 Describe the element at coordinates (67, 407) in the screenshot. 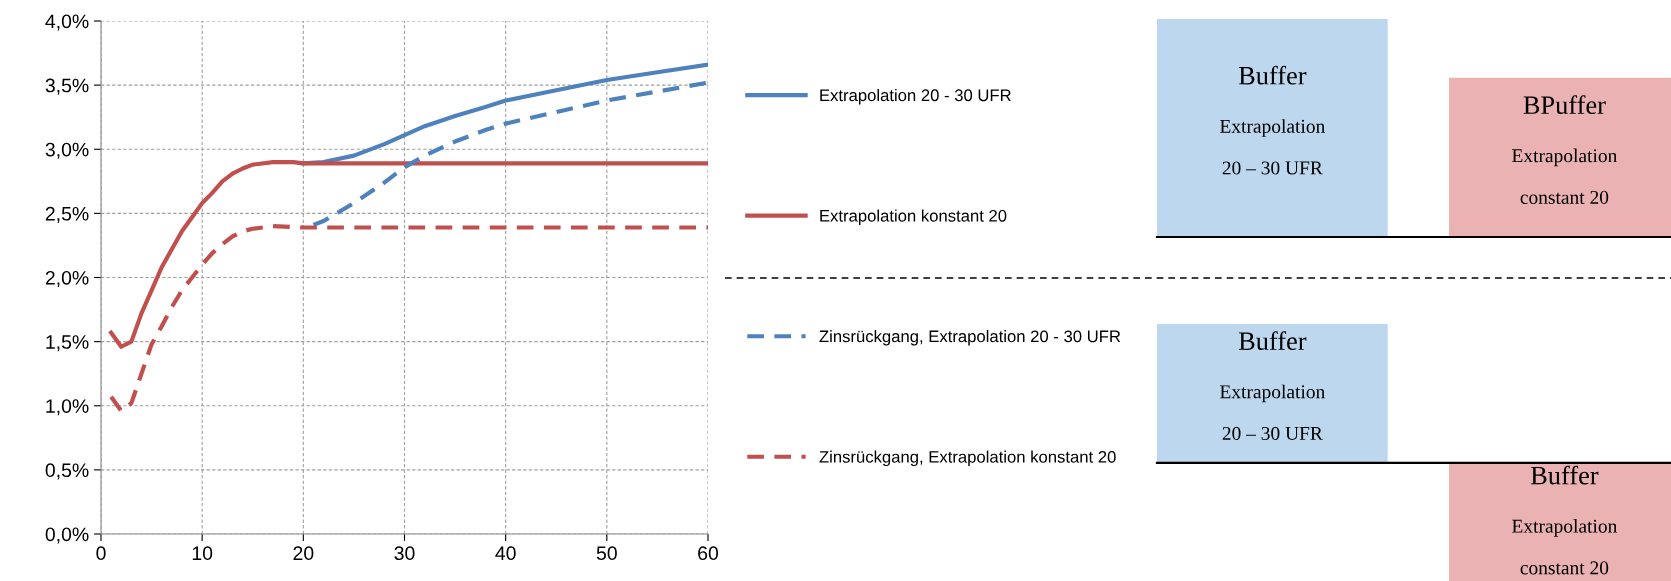

I see `y-tick-label: 1,0%` at that location.